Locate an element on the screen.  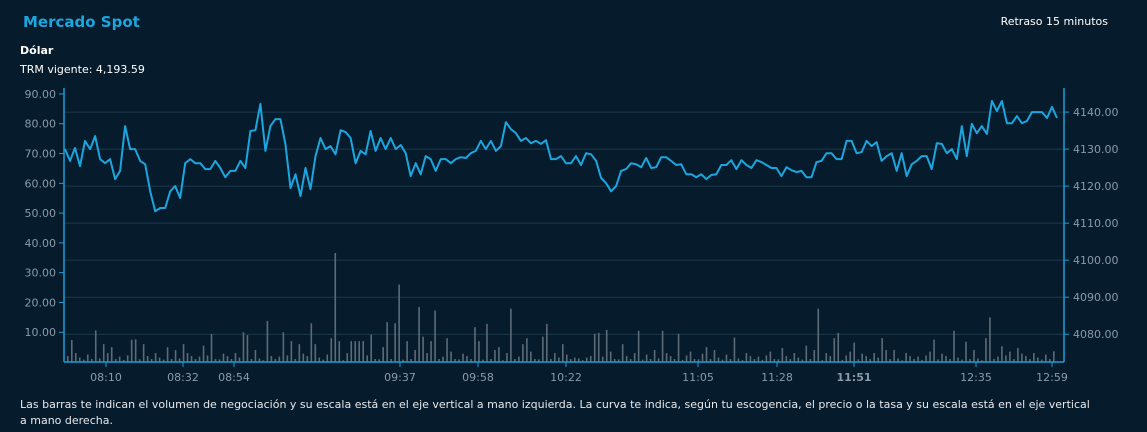
x-tick-label: 09:37 is located at coordinates (400, 377).